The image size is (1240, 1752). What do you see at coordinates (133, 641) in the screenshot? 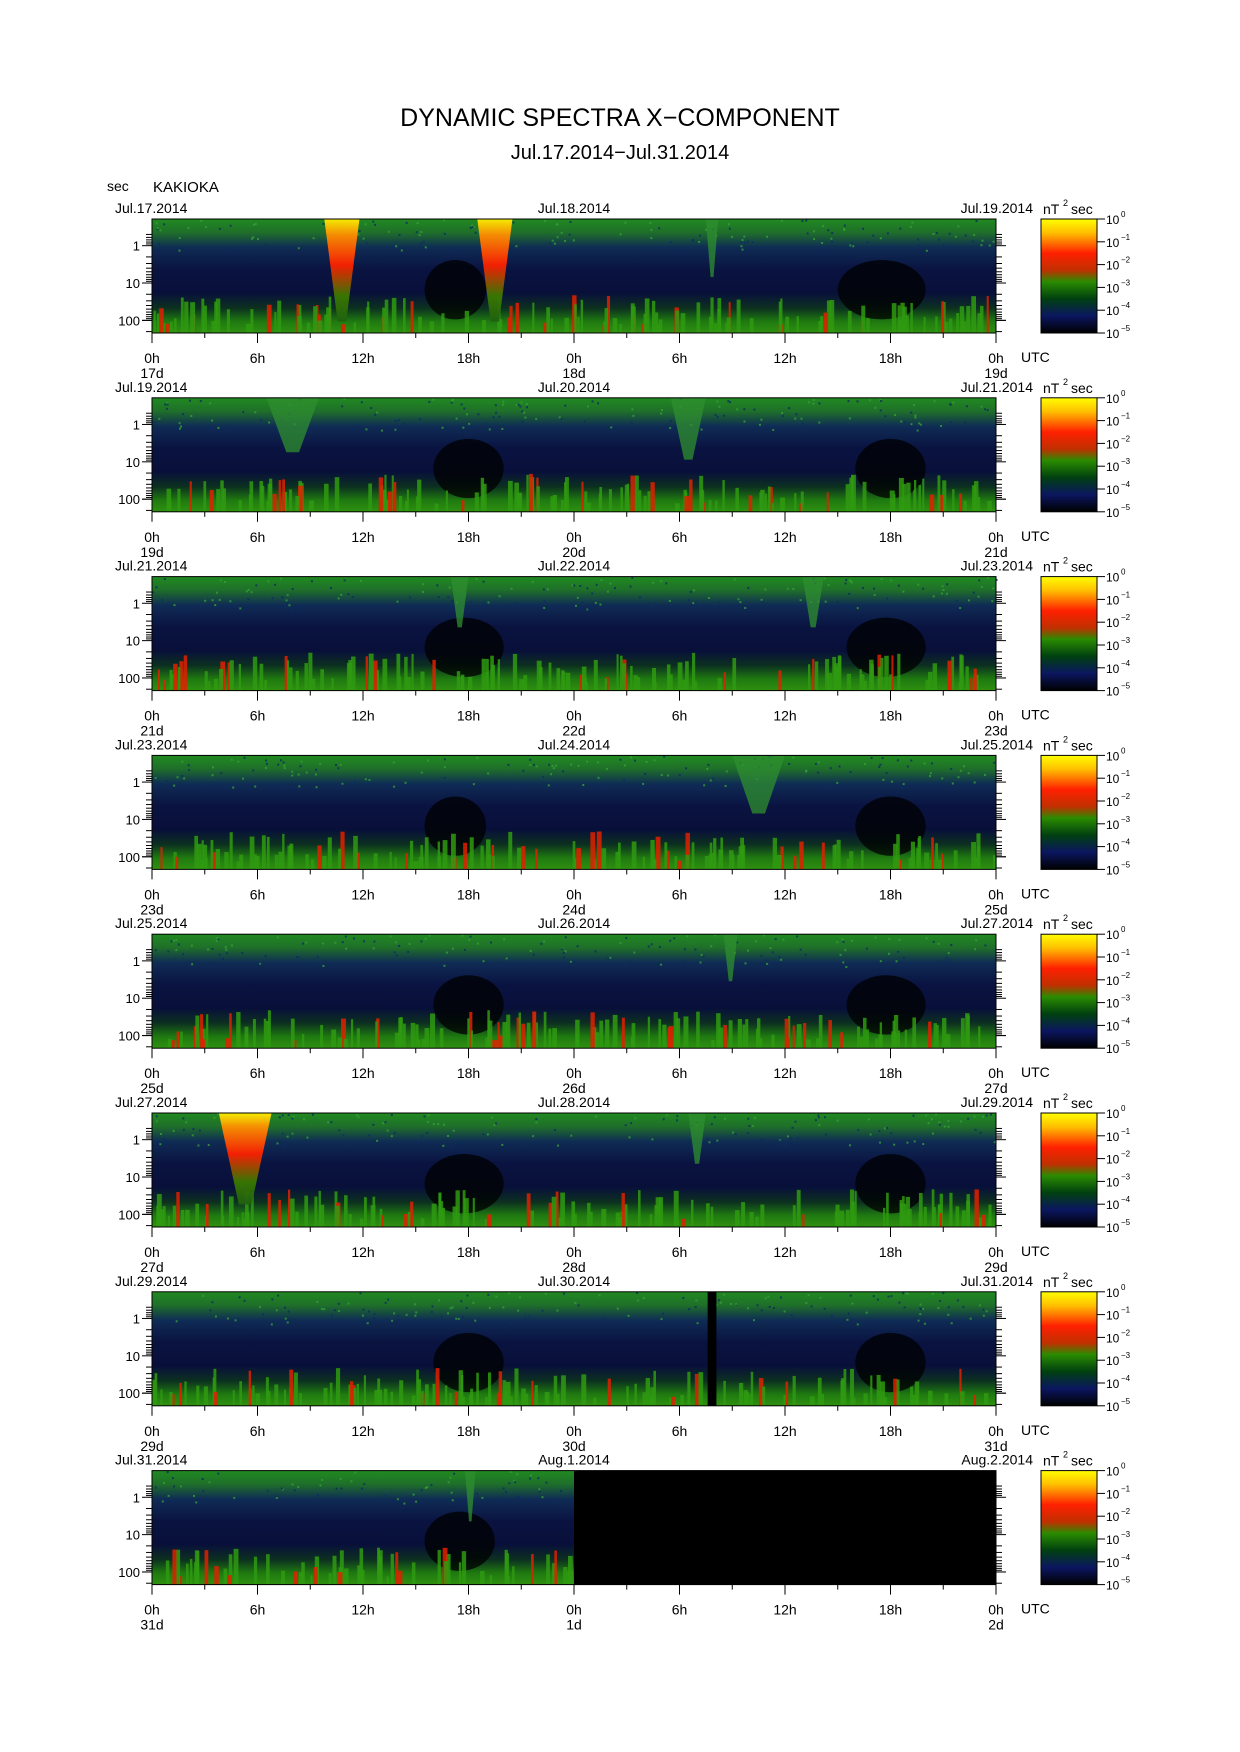
I see `y-tick-label: 10` at bounding box center [133, 641].